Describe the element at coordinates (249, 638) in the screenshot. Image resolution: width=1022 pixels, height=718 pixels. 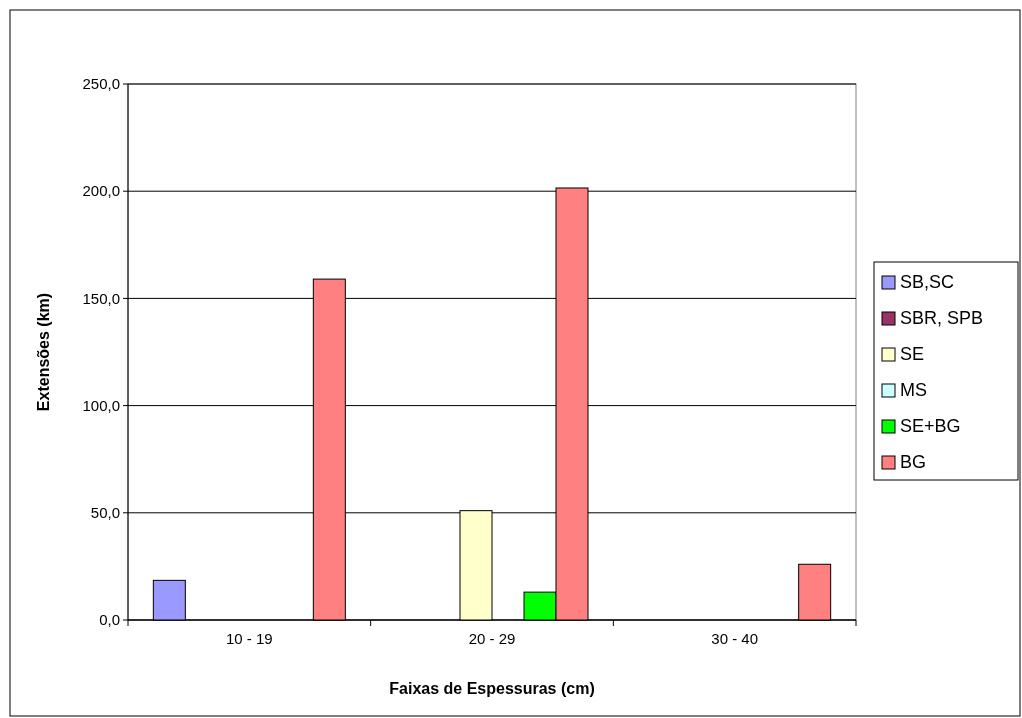
I see `x-tick-label: 10 - 19` at that location.